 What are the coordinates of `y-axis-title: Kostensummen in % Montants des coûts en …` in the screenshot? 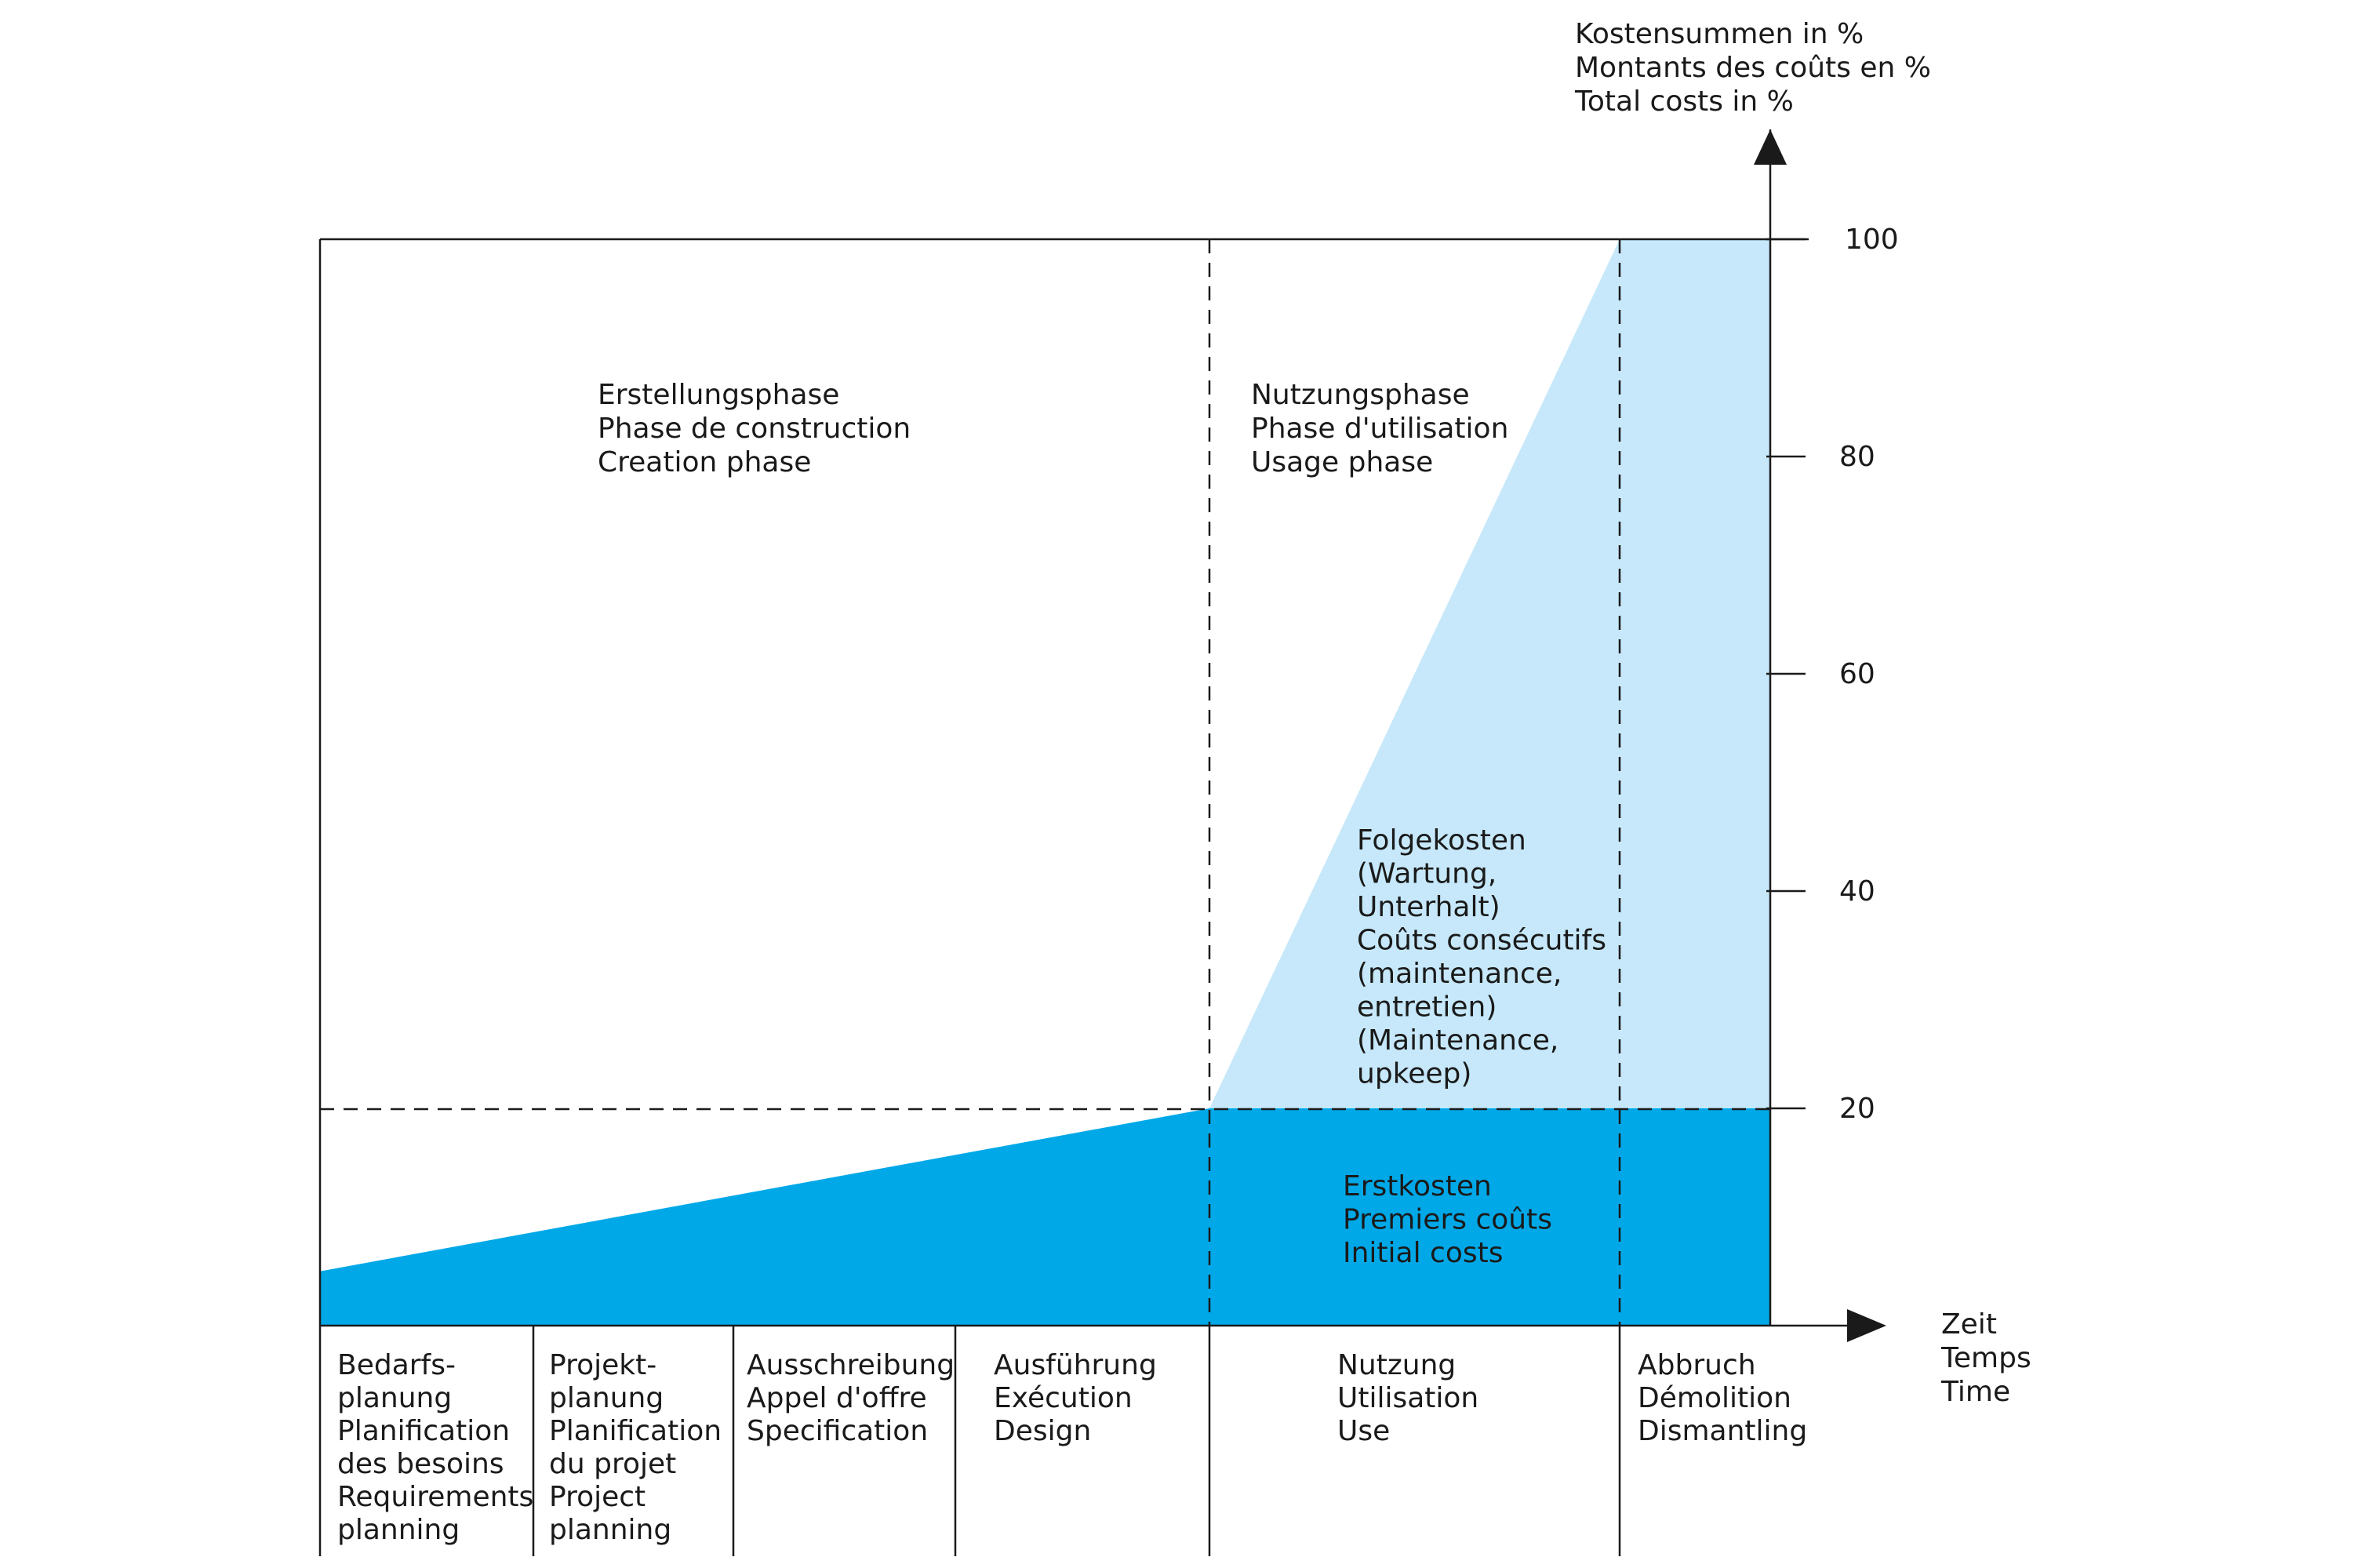 It's located at (1757, 68).